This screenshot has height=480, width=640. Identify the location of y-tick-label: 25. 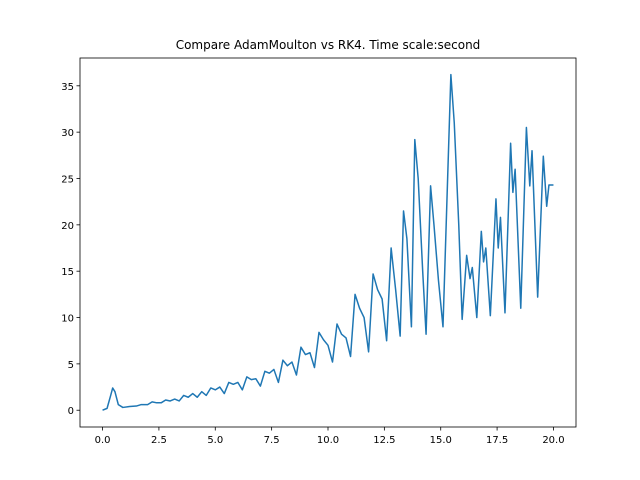
(67, 179).